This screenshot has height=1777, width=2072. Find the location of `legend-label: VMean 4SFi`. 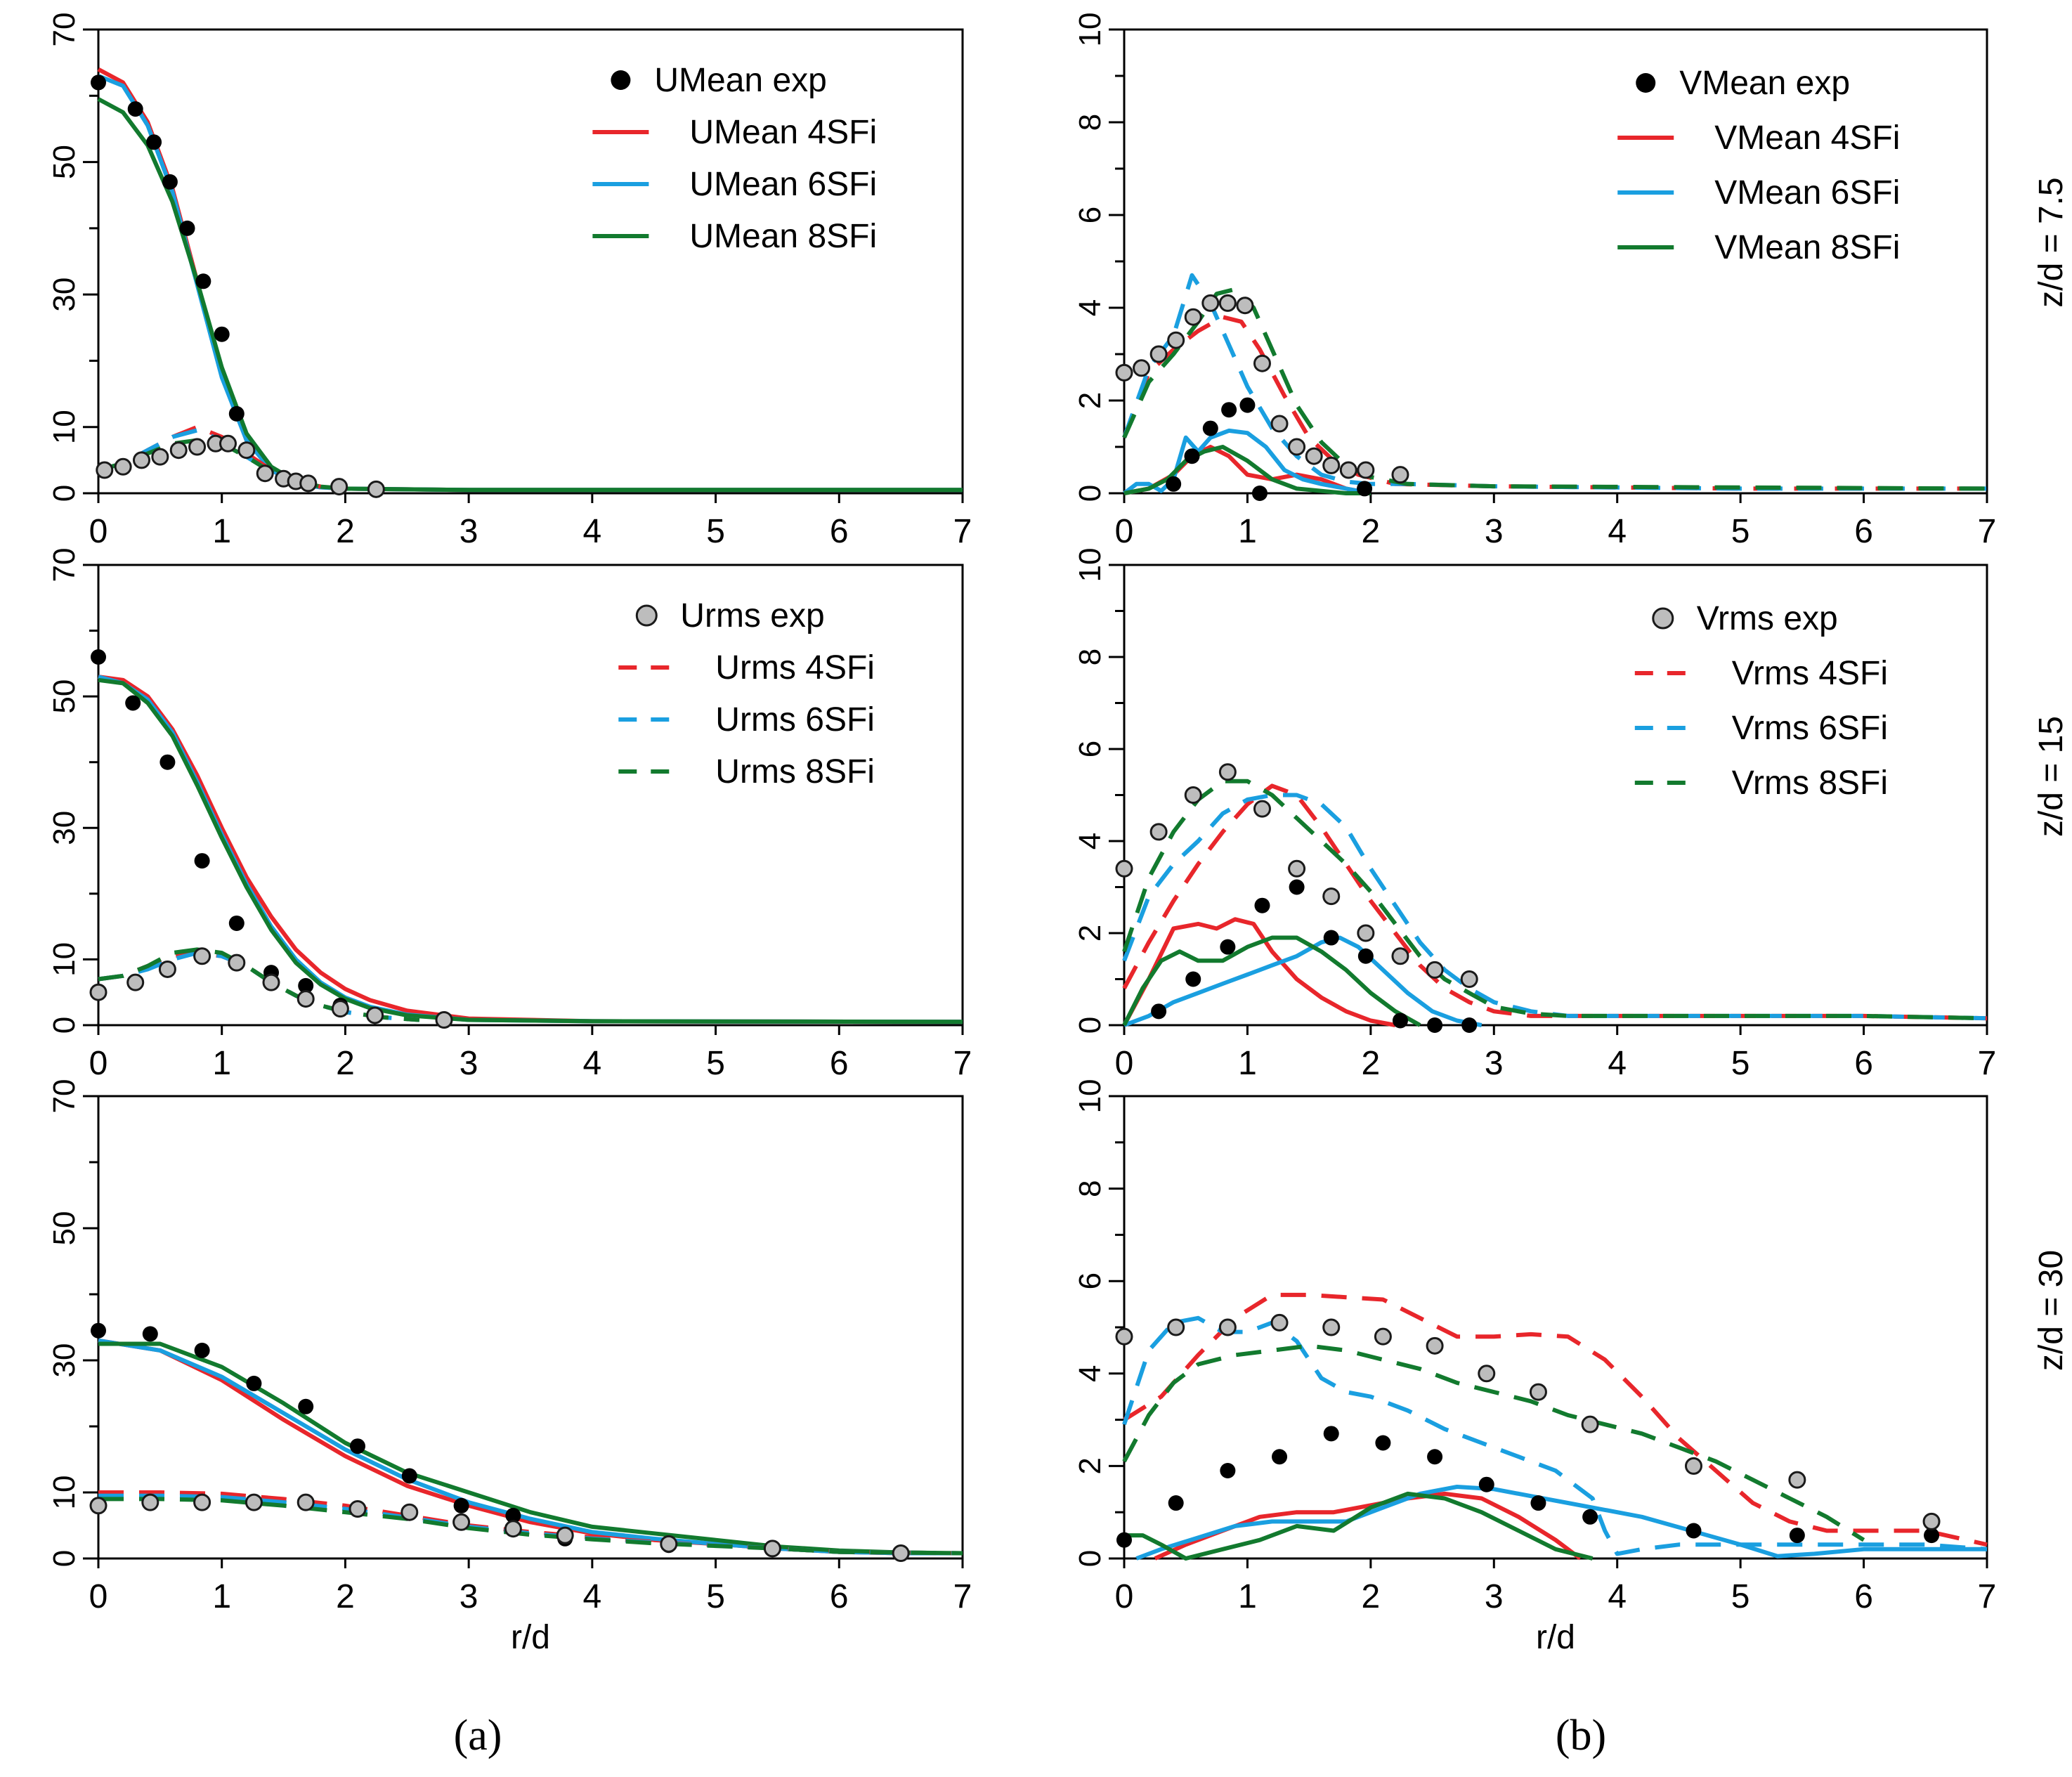

legend-label: VMean 4SFi is located at coordinates (1807, 138).